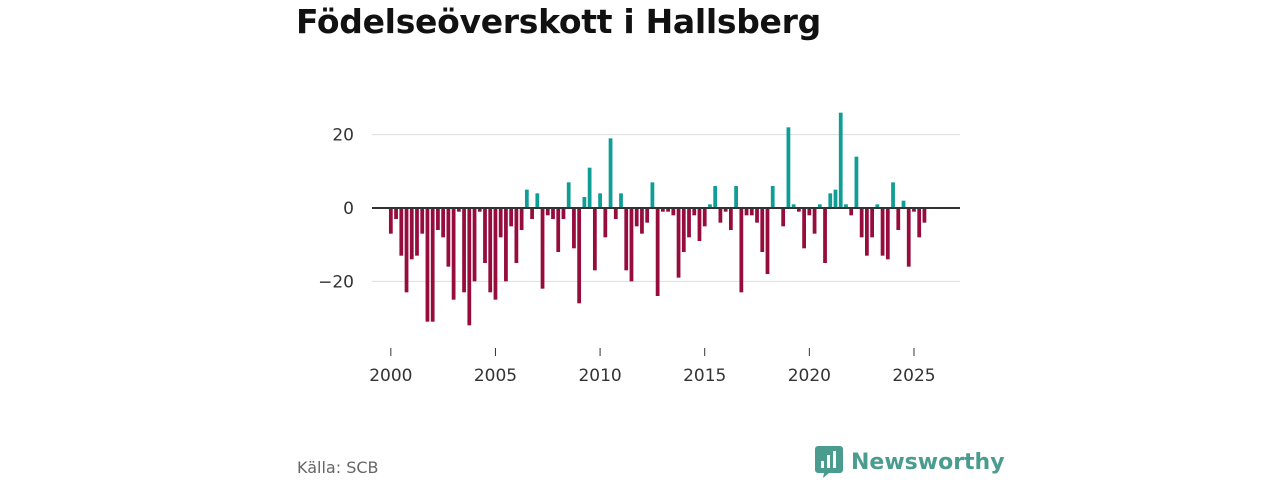 This screenshot has width=1280, height=480. Describe the element at coordinates (338, 467) in the screenshot. I see `source-label: Källa: SCB` at that location.